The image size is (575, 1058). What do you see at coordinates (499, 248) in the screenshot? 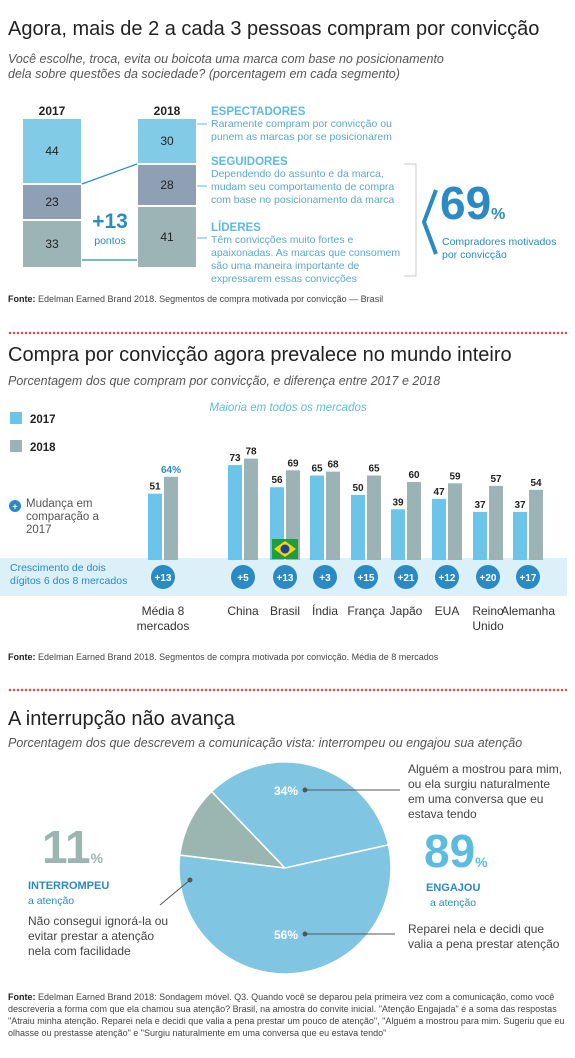
I see `big-number-label: Compradores motivados por convicção` at bounding box center [499, 248].